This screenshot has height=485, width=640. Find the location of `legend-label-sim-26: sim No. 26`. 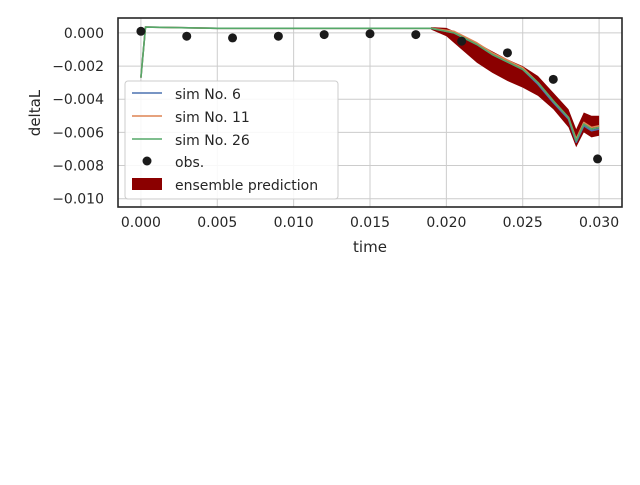

legend-label-sim-26: sim No. 26 is located at coordinates (212, 141).